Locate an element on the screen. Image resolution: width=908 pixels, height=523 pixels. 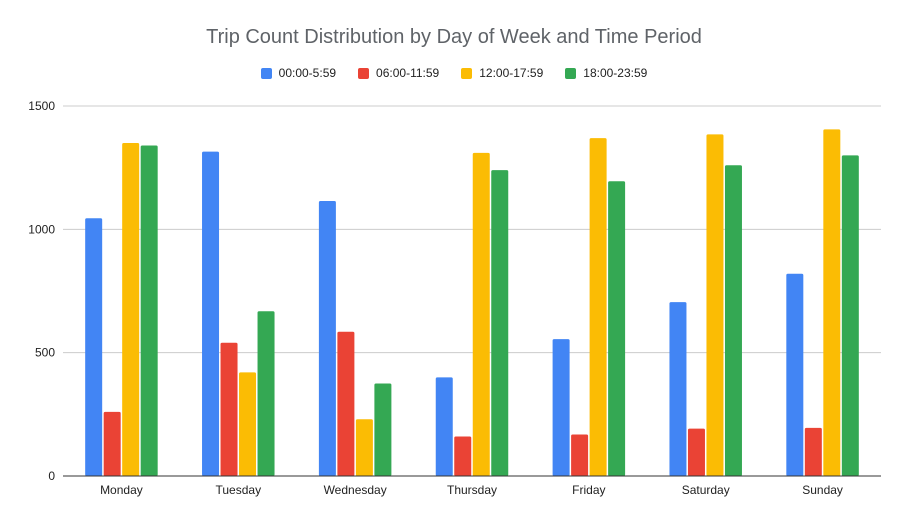
legend-label: 18:00-23:59 is located at coordinates (615, 73).